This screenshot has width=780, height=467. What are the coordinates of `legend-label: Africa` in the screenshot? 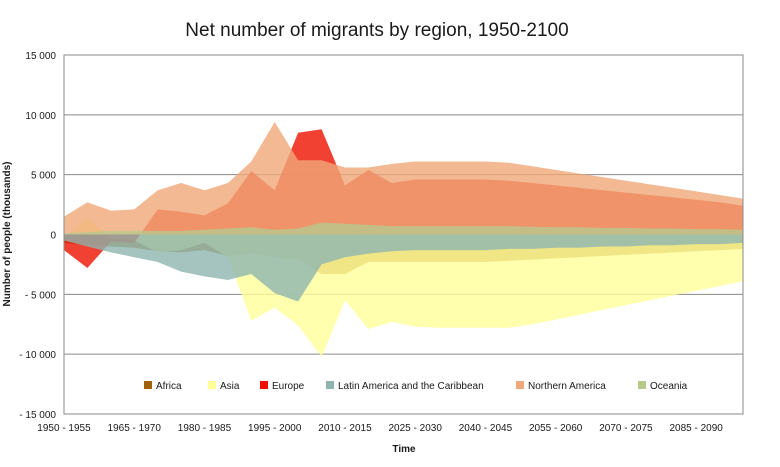 It's located at (169, 386).